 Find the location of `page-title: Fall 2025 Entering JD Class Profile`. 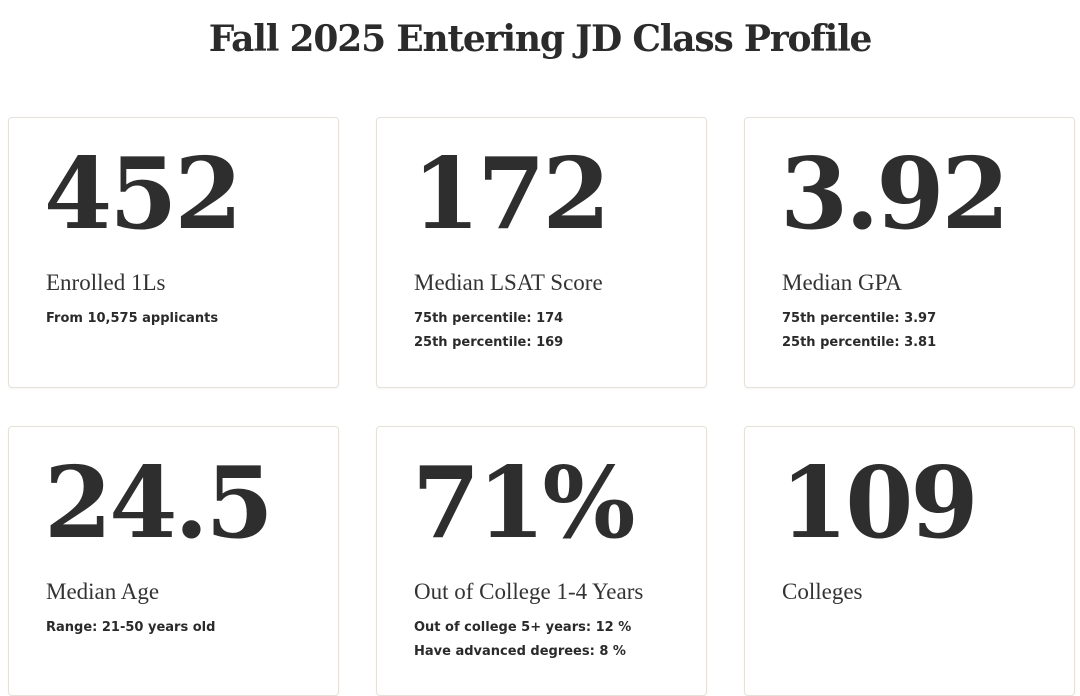

page-title: Fall 2025 Entering JD Class Profile is located at coordinates (540, 39).